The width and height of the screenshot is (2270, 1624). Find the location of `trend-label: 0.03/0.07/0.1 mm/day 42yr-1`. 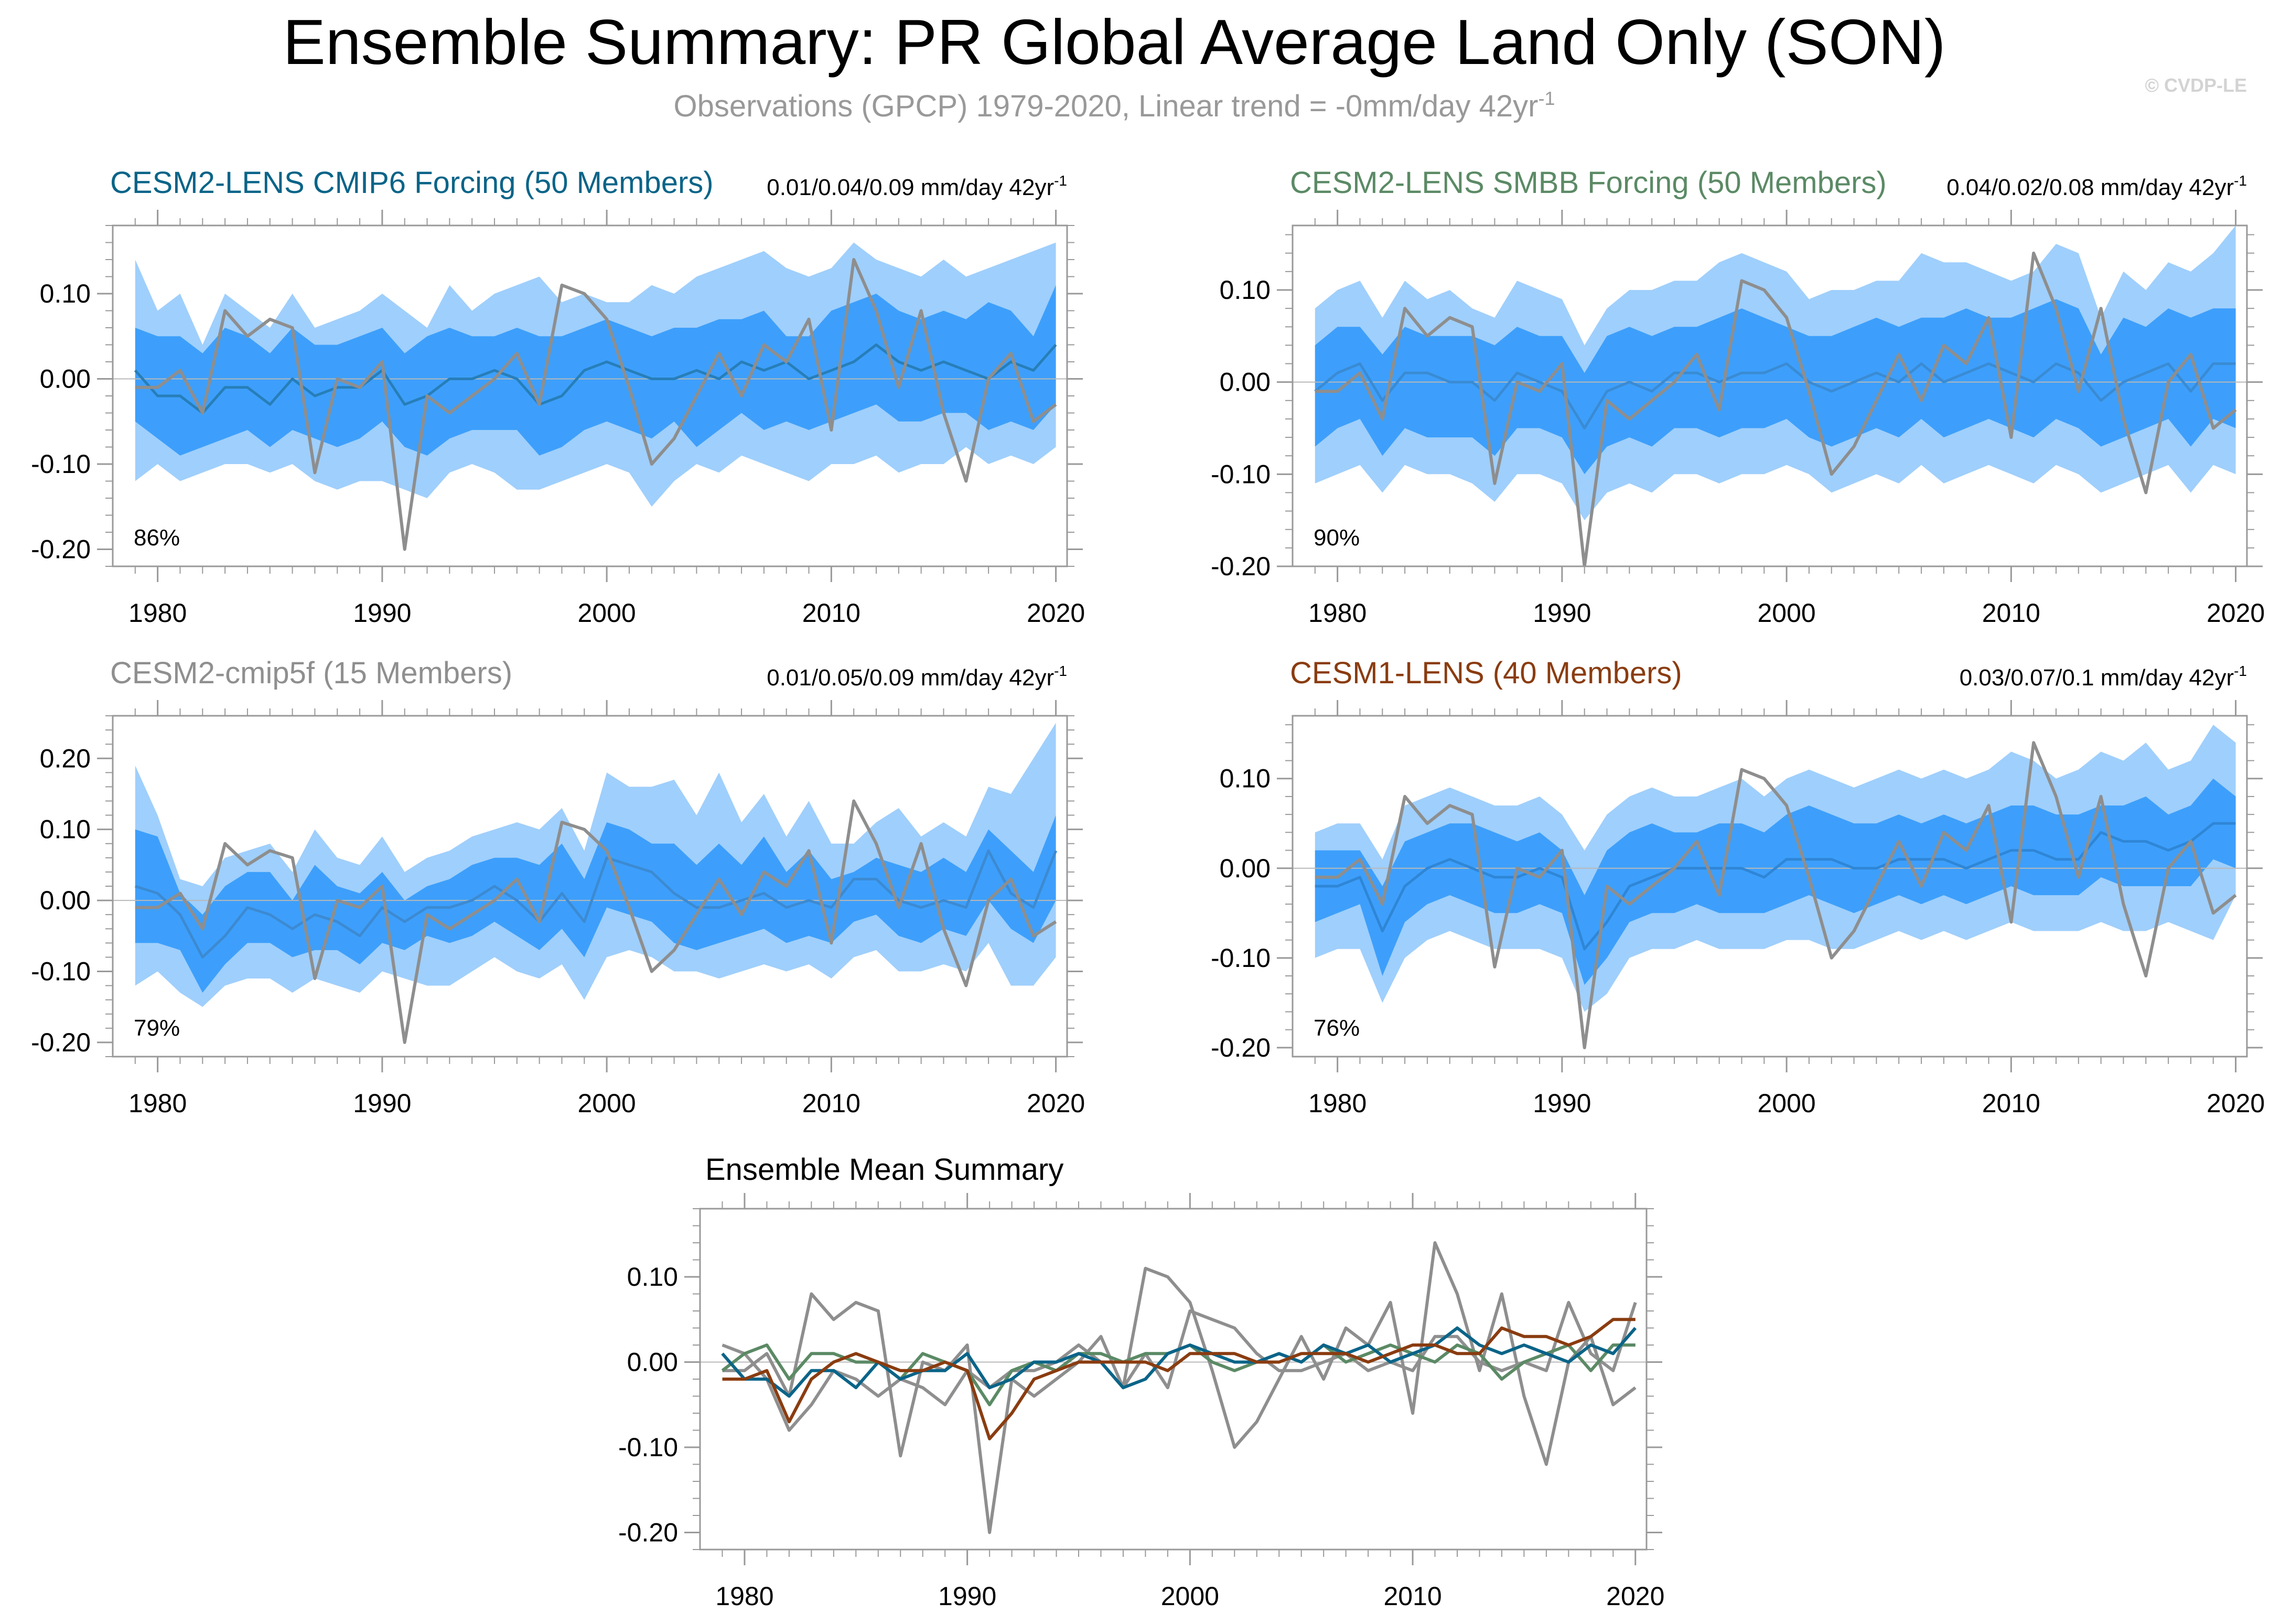

trend-label: 0.03/0.07/0.1 mm/day 42yr-1 is located at coordinates (2103, 677).